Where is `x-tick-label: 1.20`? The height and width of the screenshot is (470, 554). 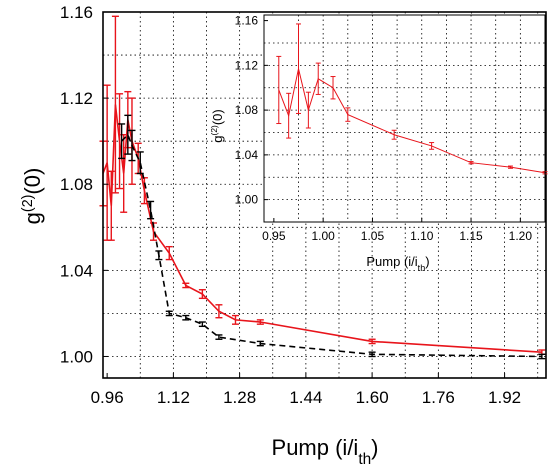
x-tick-label: 1.20 is located at coordinates (521, 236).